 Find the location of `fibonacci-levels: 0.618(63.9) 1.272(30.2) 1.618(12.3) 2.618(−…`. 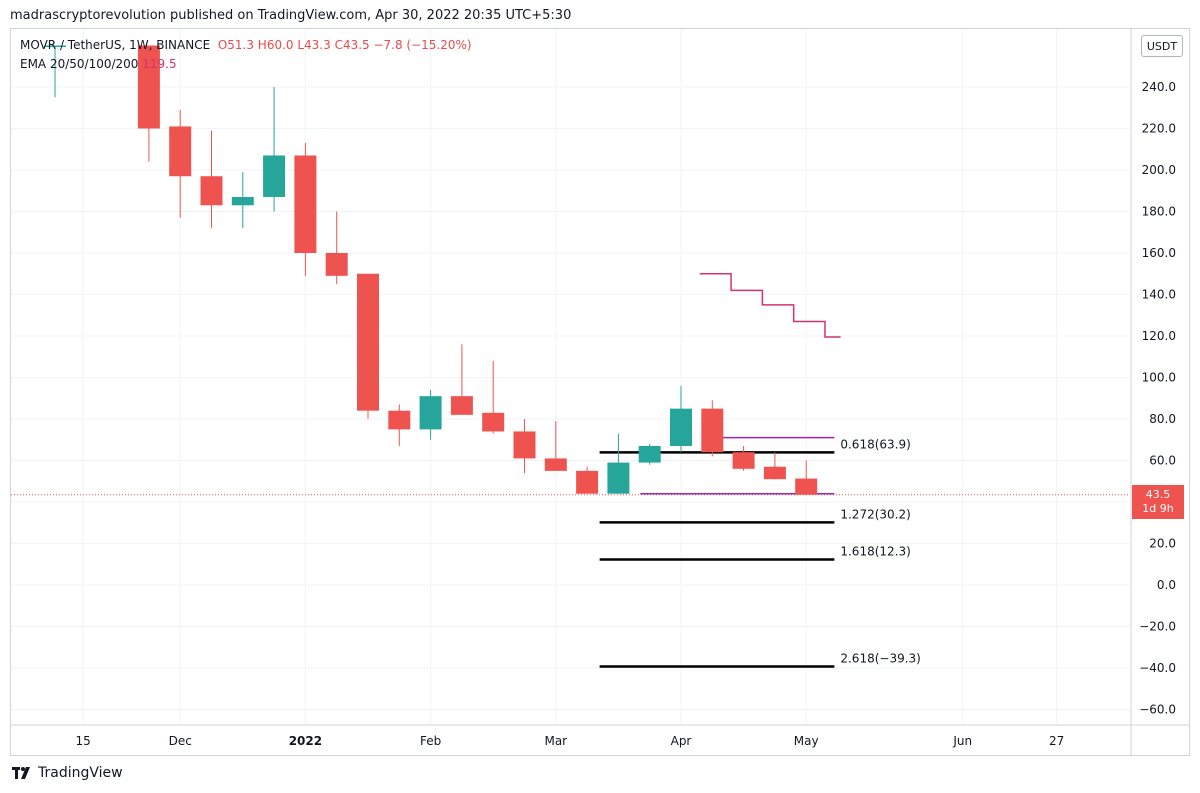

fibonacci-levels: 0.618(63.9) 1.272(30.2) 1.618(12.3) 2.618(−… is located at coordinates (760, 552).